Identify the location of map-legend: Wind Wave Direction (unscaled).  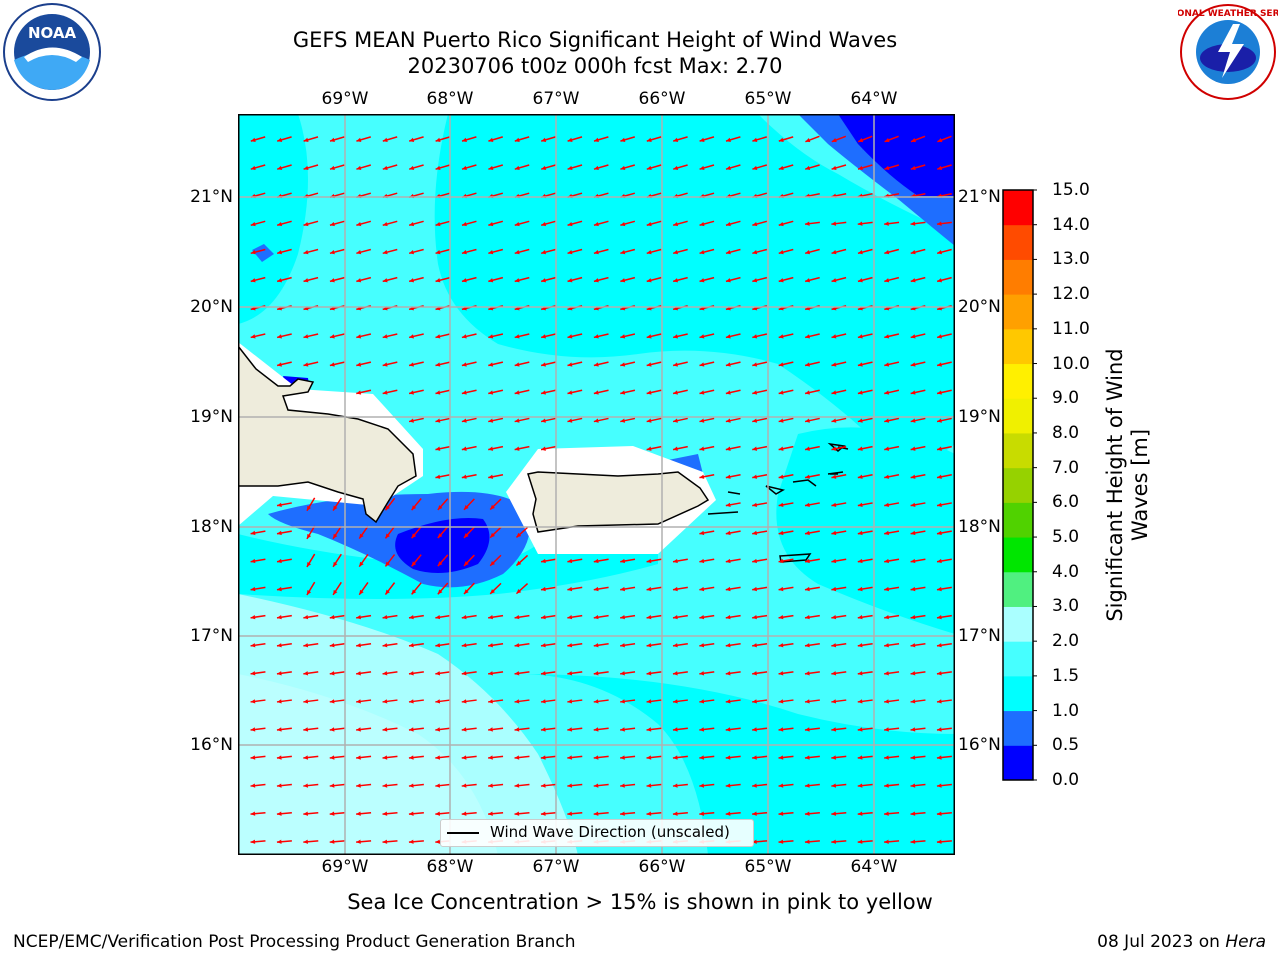
(597, 833).